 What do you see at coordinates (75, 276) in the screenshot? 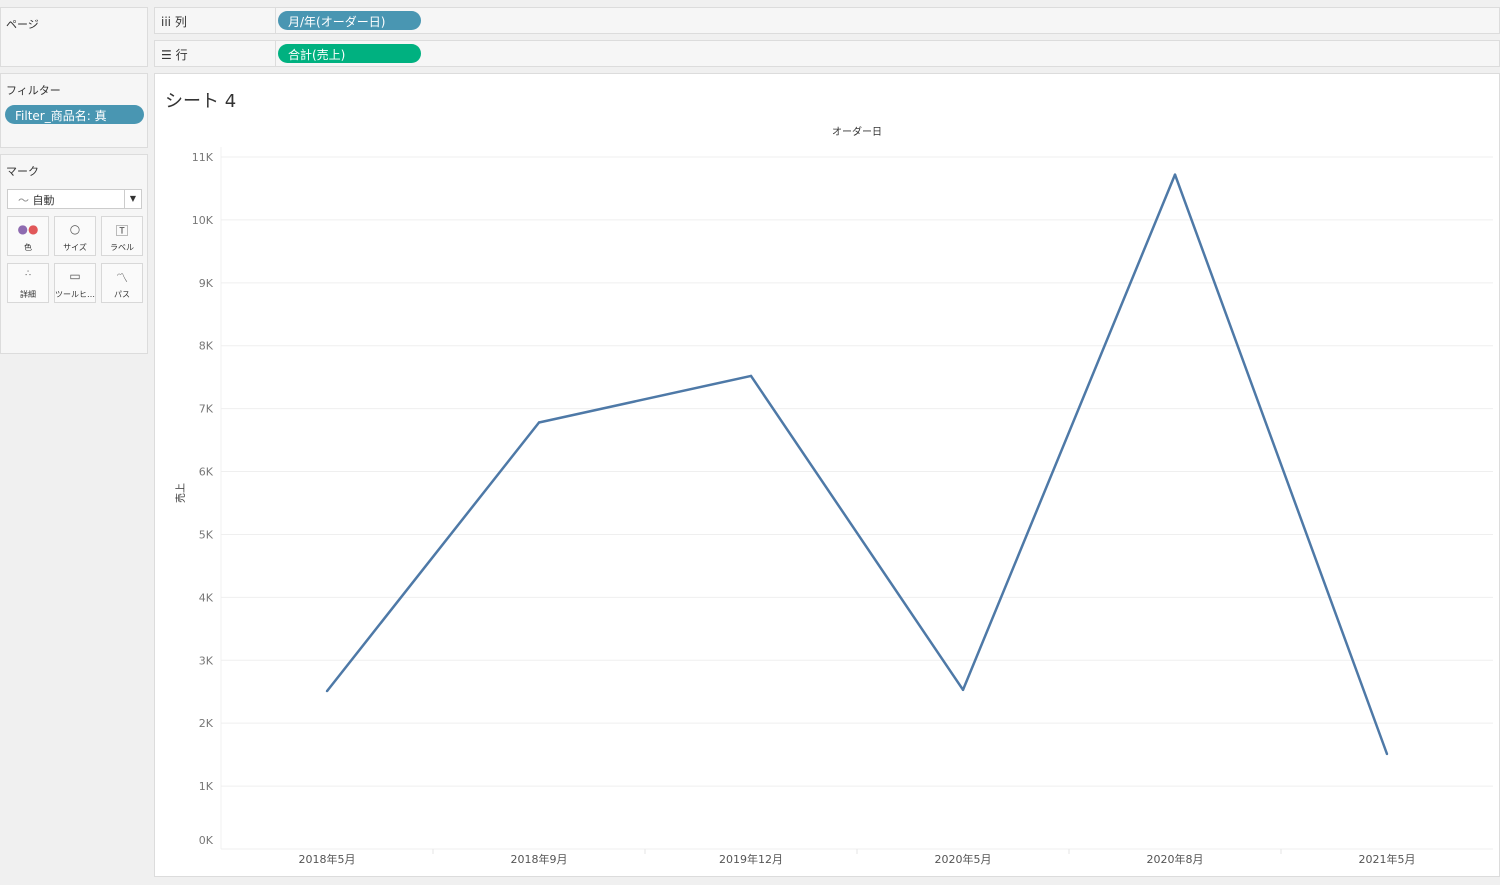
I see `tooltip-icon: ▭` at bounding box center [75, 276].